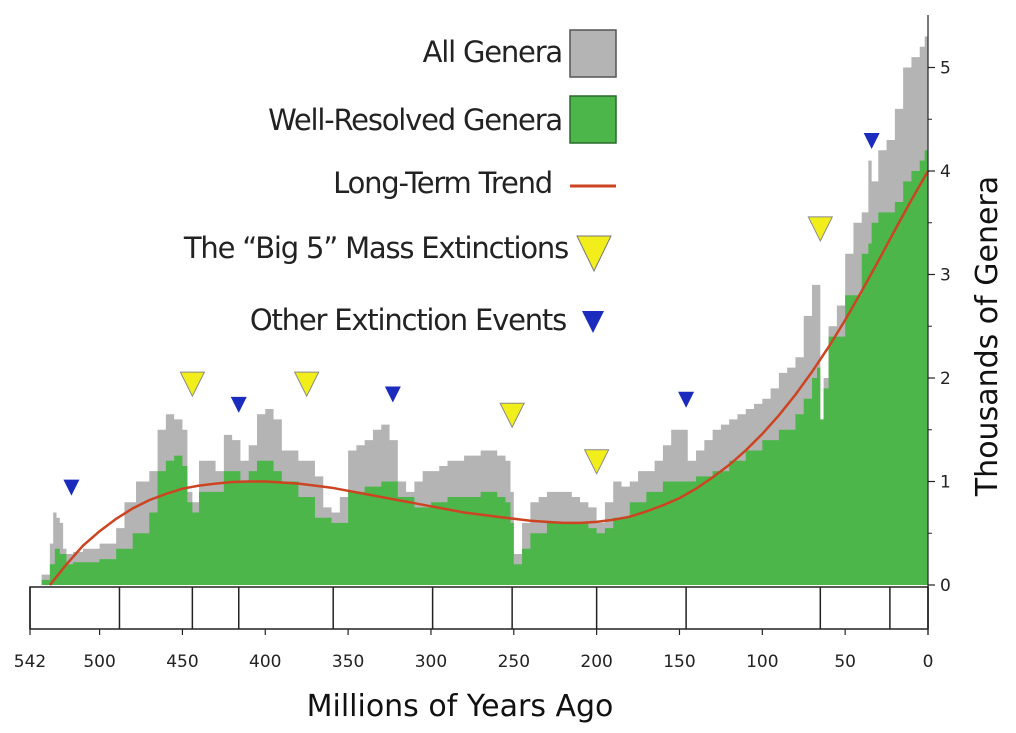 This screenshot has height=733, width=1016. I want to click on legend-label-trend: Long-Term Trend, so click(442, 183).